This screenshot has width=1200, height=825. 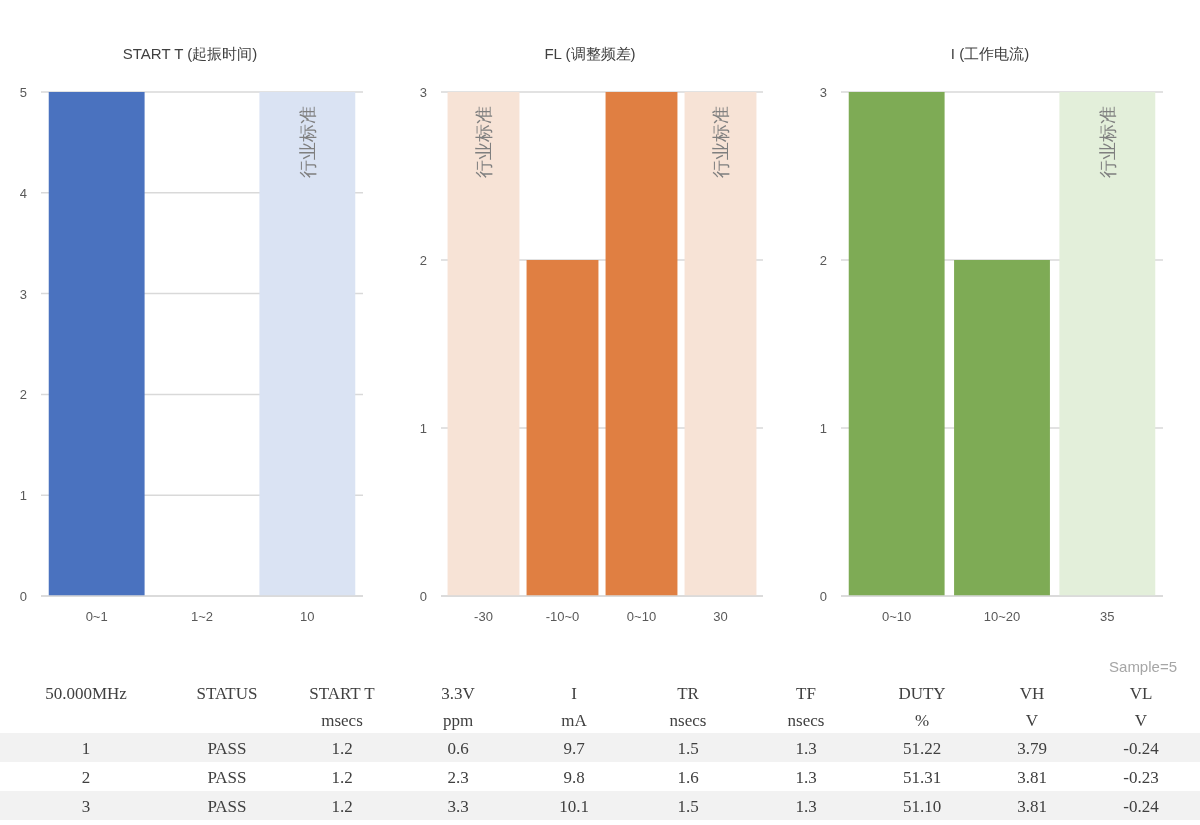 I want to click on text: 10.1, so click(x=574, y=806).